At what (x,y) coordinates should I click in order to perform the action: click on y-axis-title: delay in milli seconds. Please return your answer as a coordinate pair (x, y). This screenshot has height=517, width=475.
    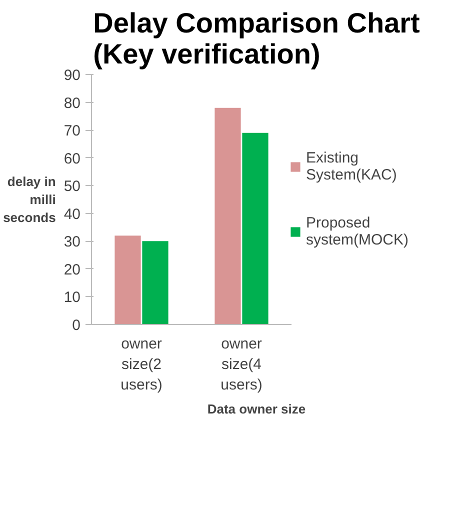
    Looking at the image, I should click on (29, 199).